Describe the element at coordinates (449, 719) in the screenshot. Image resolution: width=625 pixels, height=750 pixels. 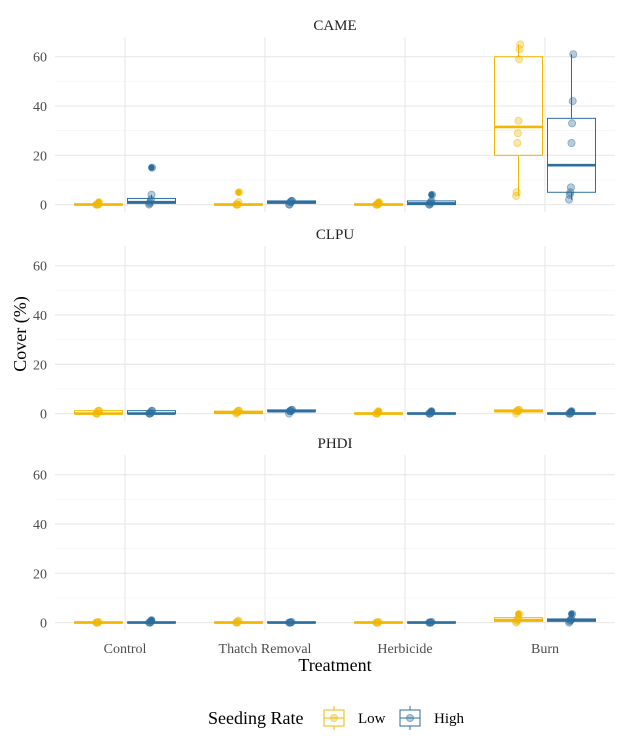
I see `legend-label: High` at that location.